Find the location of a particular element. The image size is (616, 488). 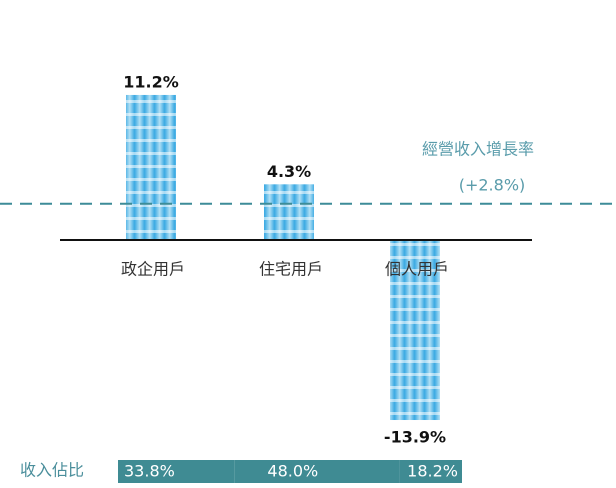

share-label: 收入佔比 is located at coordinates (52, 470).